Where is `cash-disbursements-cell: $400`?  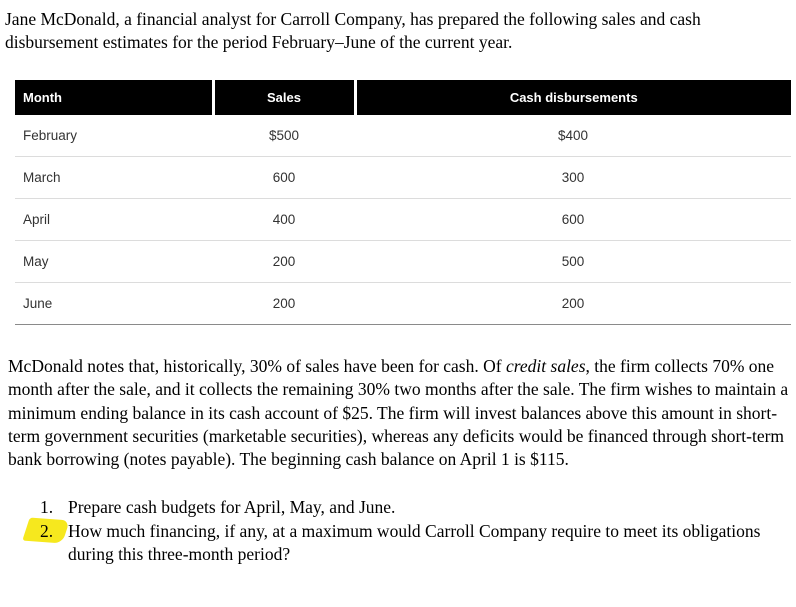 cash-disbursements-cell: $400 is located at coordinates (573, 136).